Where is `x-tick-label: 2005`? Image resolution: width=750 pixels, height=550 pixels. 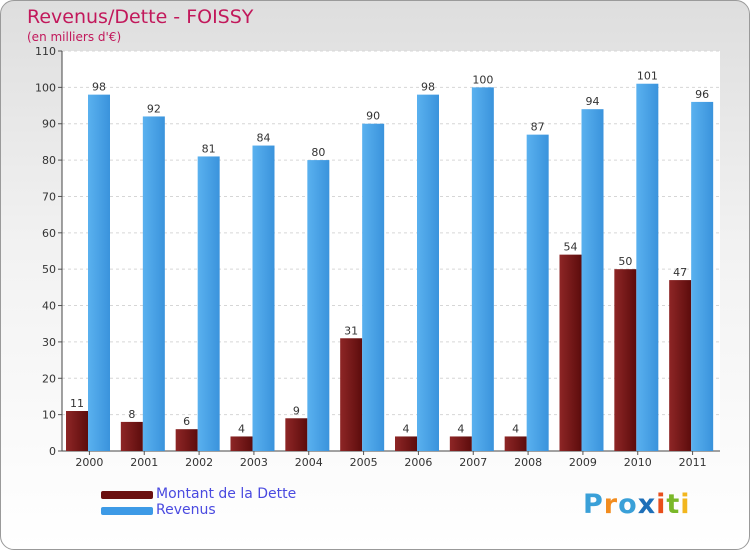 x-tick-label: 2005 is located at coordinates (364, 462).